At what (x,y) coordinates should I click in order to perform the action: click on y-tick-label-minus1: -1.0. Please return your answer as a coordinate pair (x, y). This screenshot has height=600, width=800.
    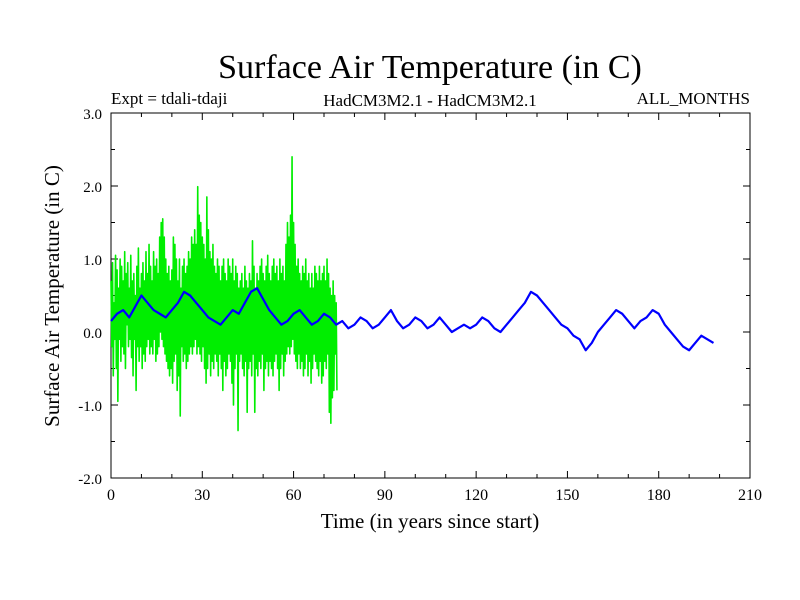
    Looking at the image, I should click on (90, 407).